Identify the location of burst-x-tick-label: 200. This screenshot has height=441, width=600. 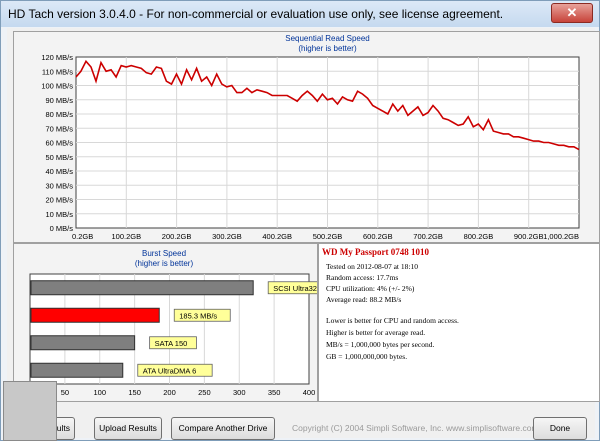
(169, 392).